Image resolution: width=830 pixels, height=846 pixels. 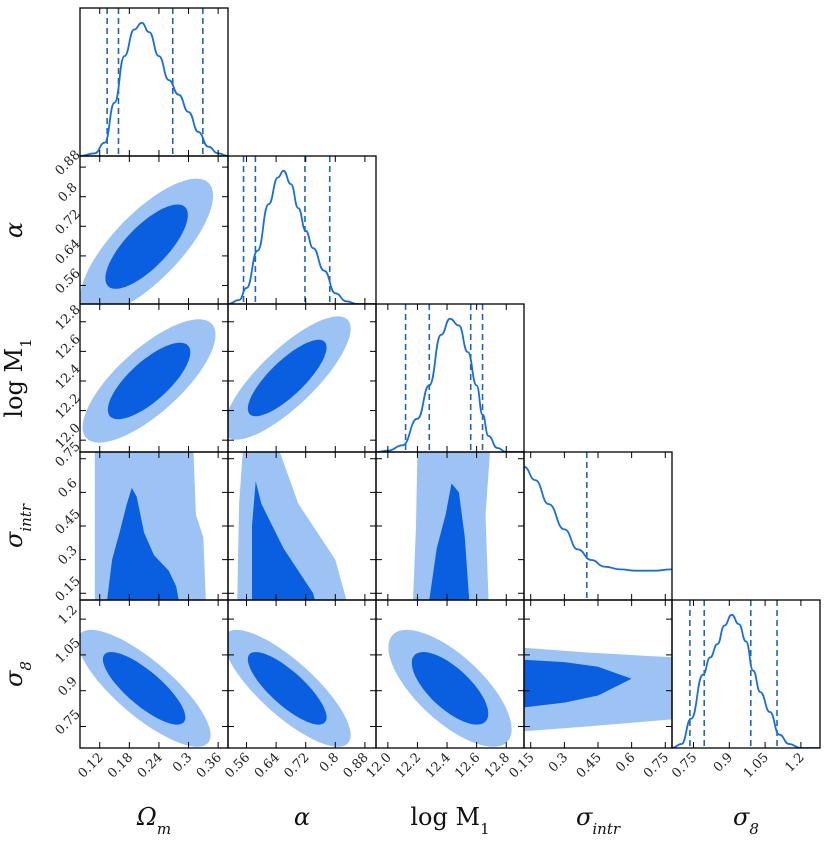 I want to click on xtick-label-omega_m-4: 0.36, so click(x=209, y=765).